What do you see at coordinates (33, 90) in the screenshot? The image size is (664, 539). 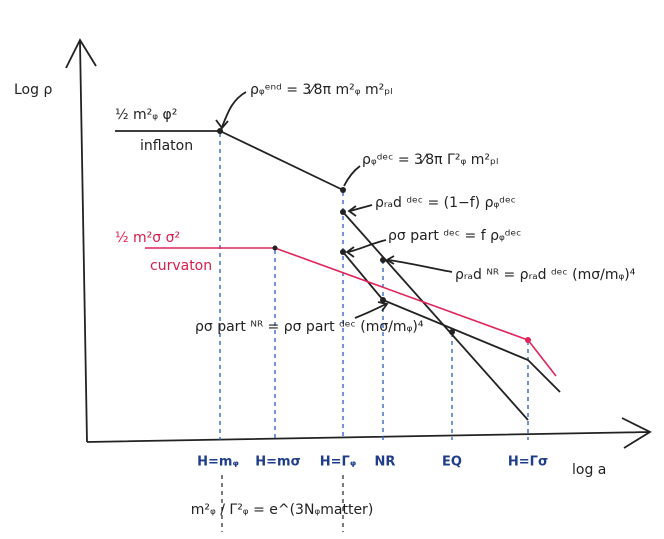 I see `y-axis-label: Log ρ` at bounding box center [33, 90].